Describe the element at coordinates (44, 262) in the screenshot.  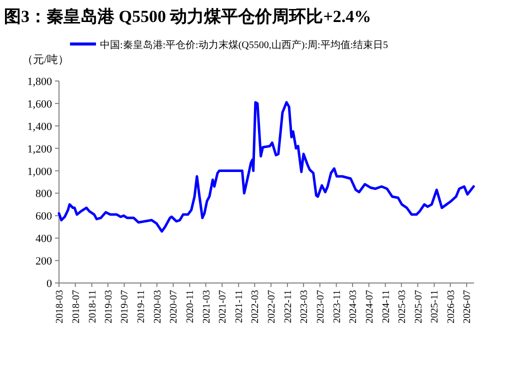
I see `y-tick-label: 200` at that location.